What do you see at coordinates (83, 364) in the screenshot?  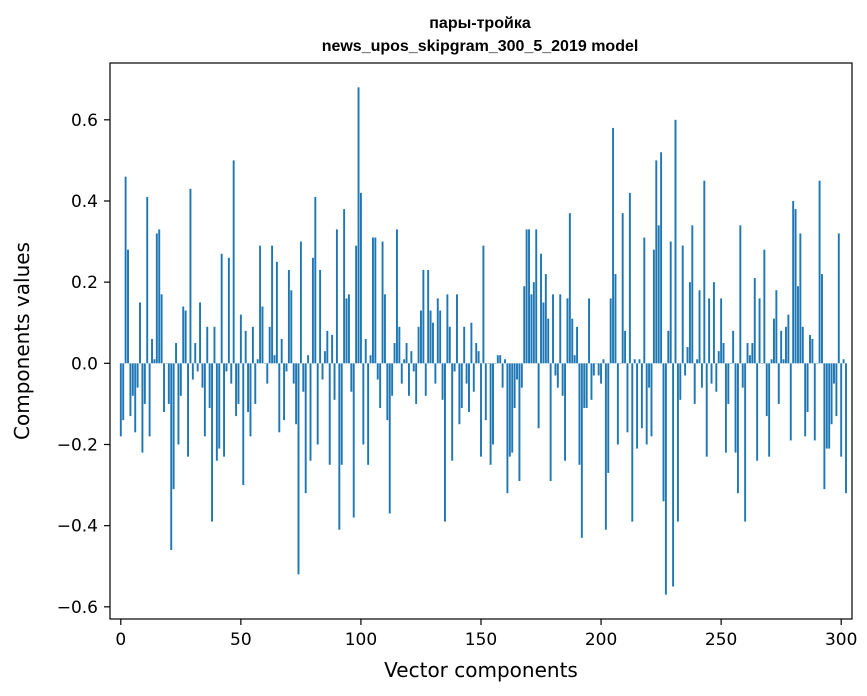 I see `y-axis-ticks: −0.6 −0.4 −0.2 0.0 0.2 0.4 0.6` at bounding box center [83, 364].